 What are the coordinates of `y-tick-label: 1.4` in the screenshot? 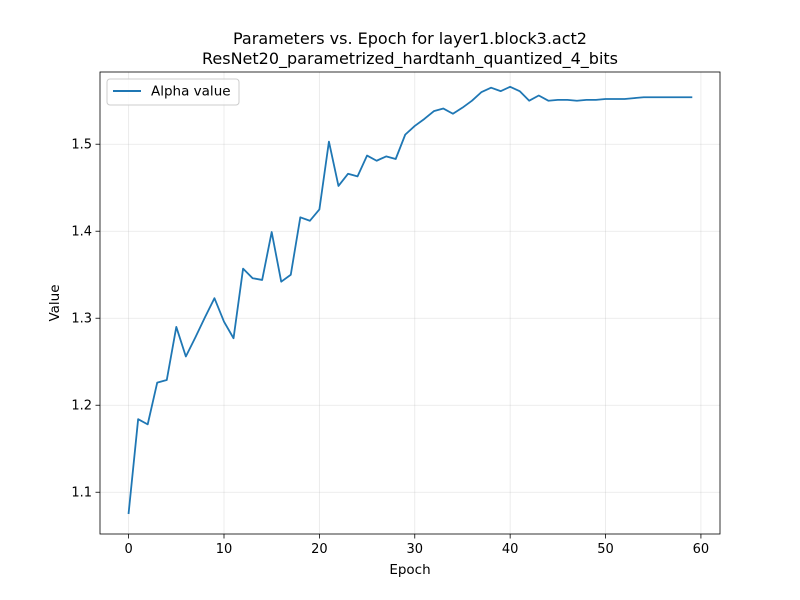 It's located at (81, 232).